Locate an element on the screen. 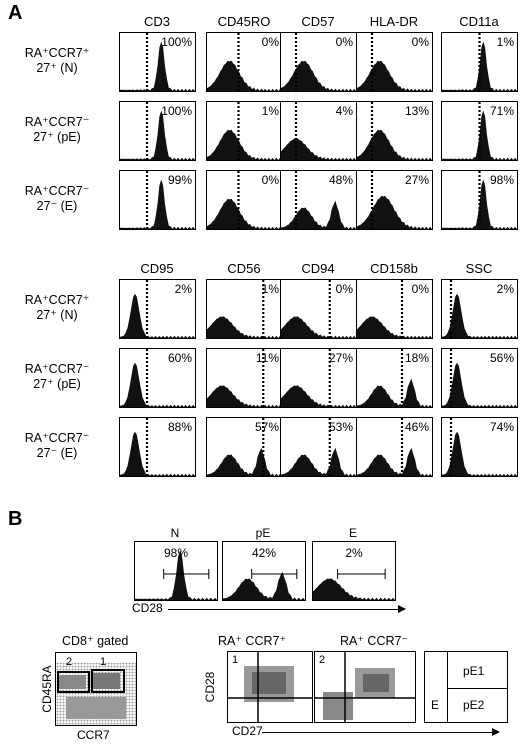 This screenshot has width=520, height=747. cd28-subset-label: N is located at coordinates (175, 533).